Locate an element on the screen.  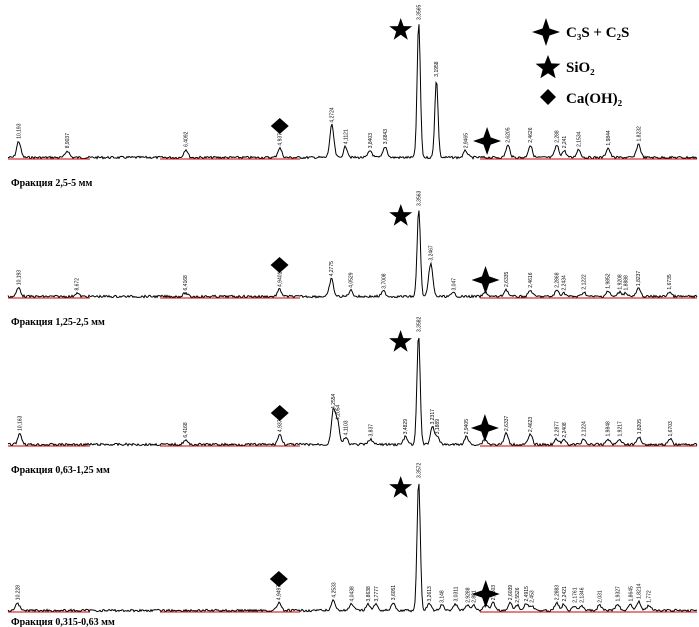
trace-line is located at coordinates (352, 254).